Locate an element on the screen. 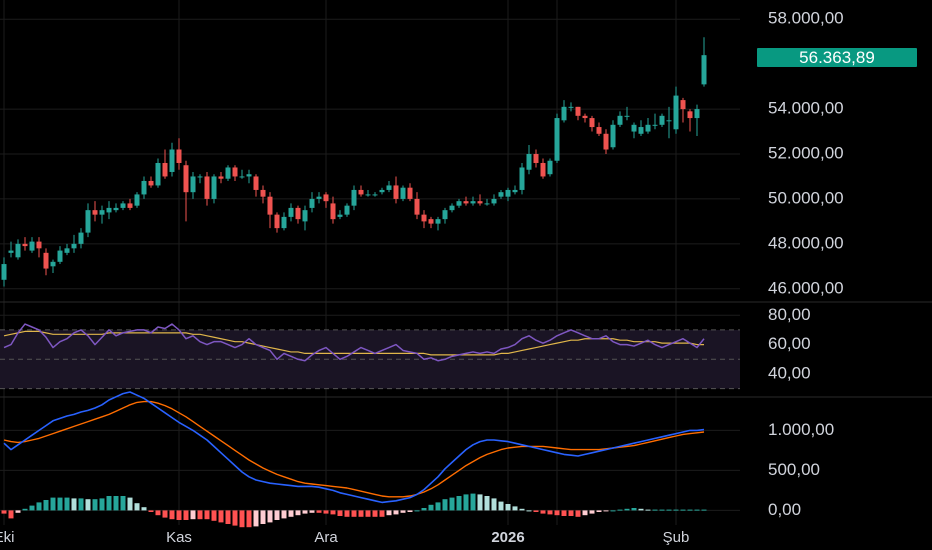 The width and height of the screenshot is (932, 550). price-axis-label: 52.000,00 is located at coordinates (806, 152).